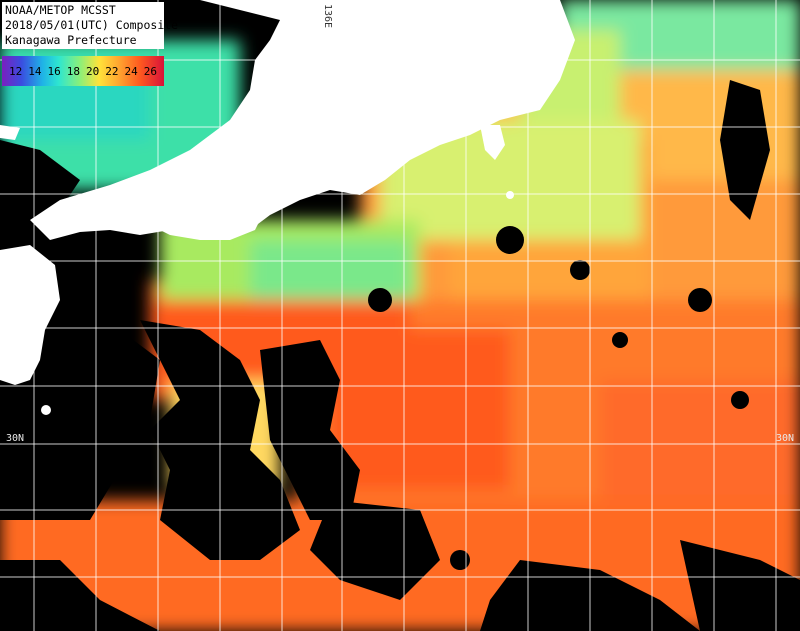 This screenshot has height=631, width=800. What do you see at coordinates (327, 16) in the screenshot?
I see `lon-label-136e: 136E` at bounding box center [327, 16].